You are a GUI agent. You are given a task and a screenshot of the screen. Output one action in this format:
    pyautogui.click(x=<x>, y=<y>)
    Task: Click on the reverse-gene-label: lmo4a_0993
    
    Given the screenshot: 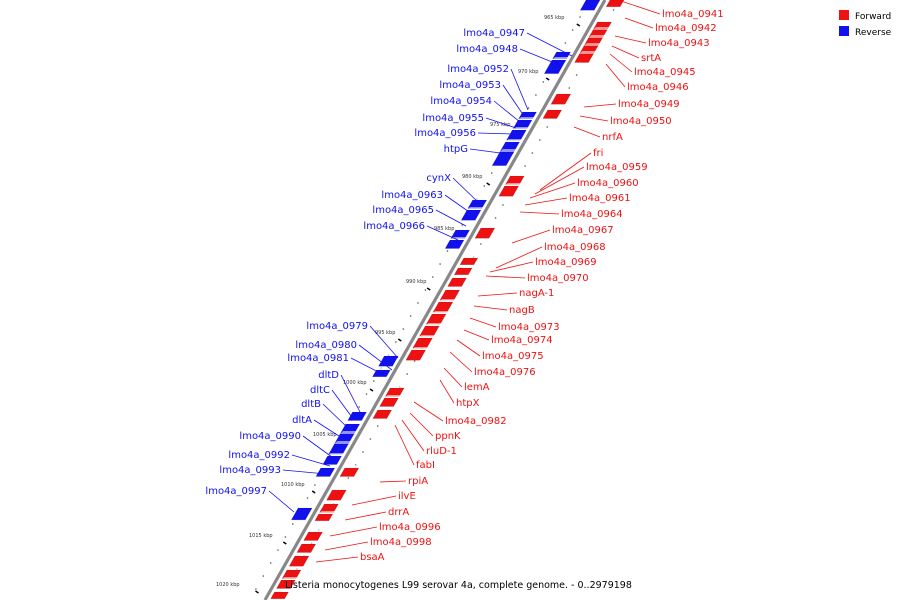 What is the action you would take?
    pyautogui.click(x=250, y=470)
    